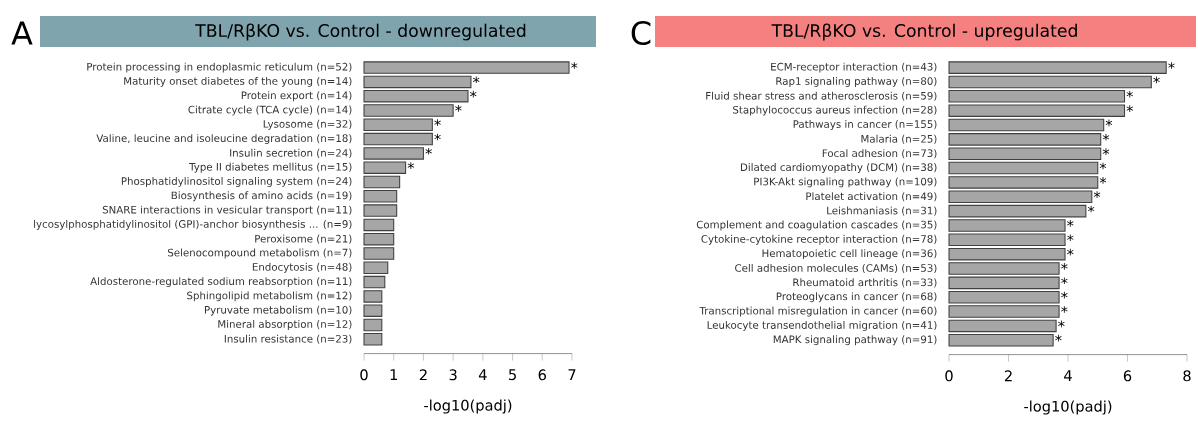  I want to click on y-tick-label: Malaria (n=25), so click(899, 139).